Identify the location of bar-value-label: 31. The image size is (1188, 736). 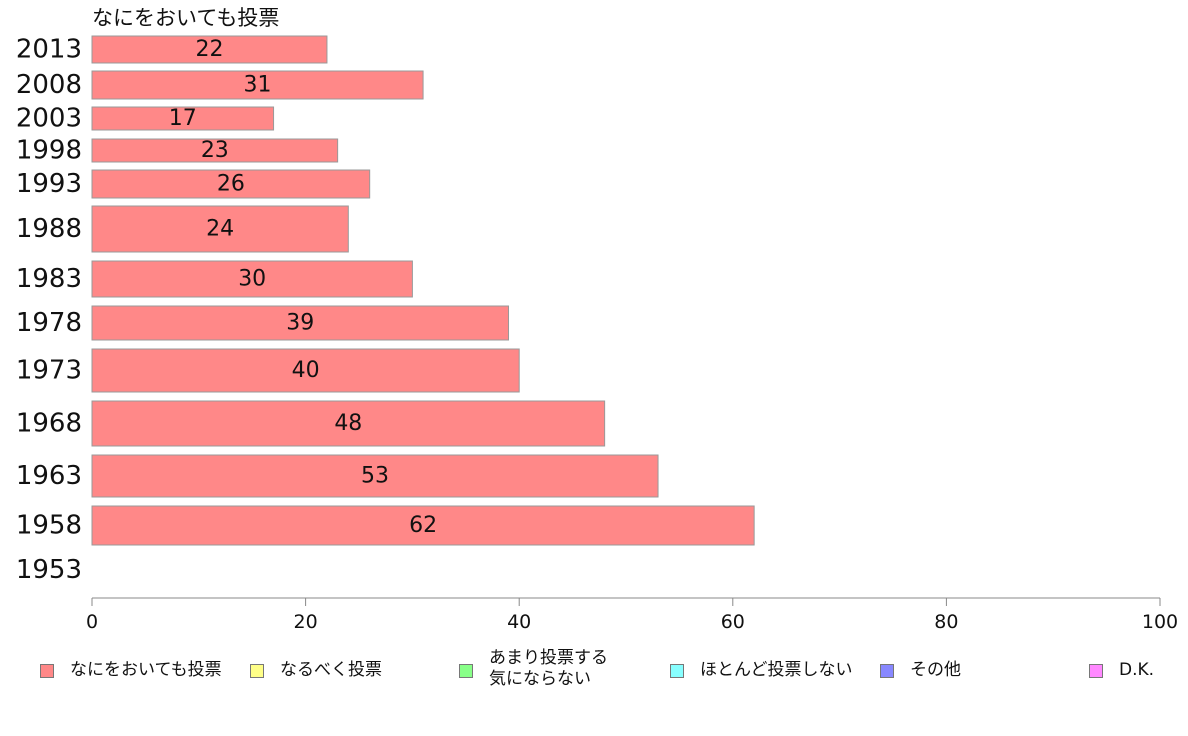
(258, 85).